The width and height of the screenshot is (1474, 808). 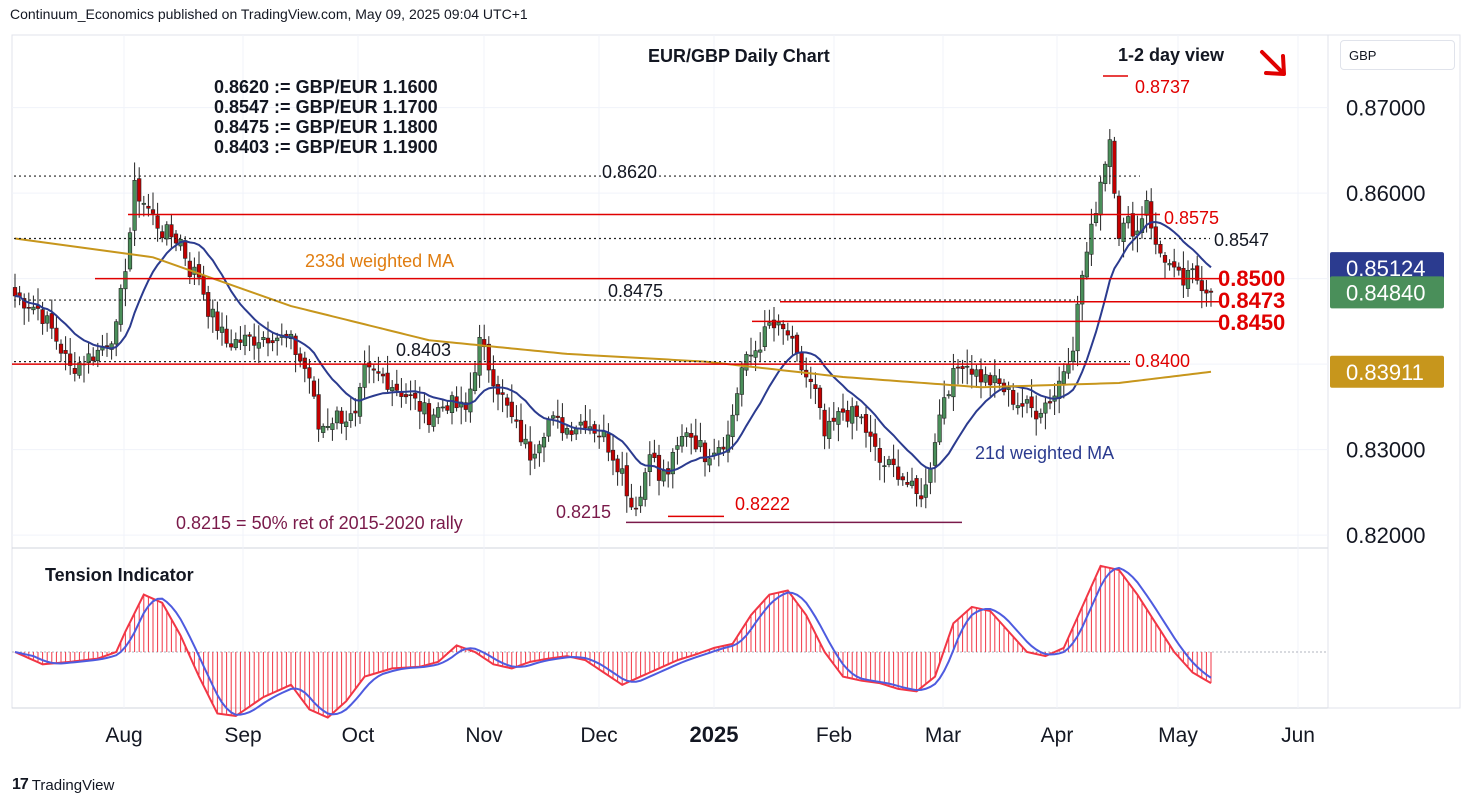 I want to click on level-0.8575-label: 0.8575, so click(x=1191, y=218).